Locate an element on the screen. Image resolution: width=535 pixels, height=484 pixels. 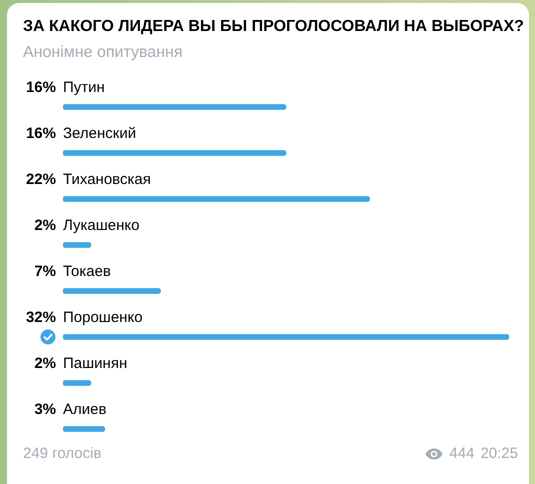
data-label: 7% is located at coordinates (45, 271).